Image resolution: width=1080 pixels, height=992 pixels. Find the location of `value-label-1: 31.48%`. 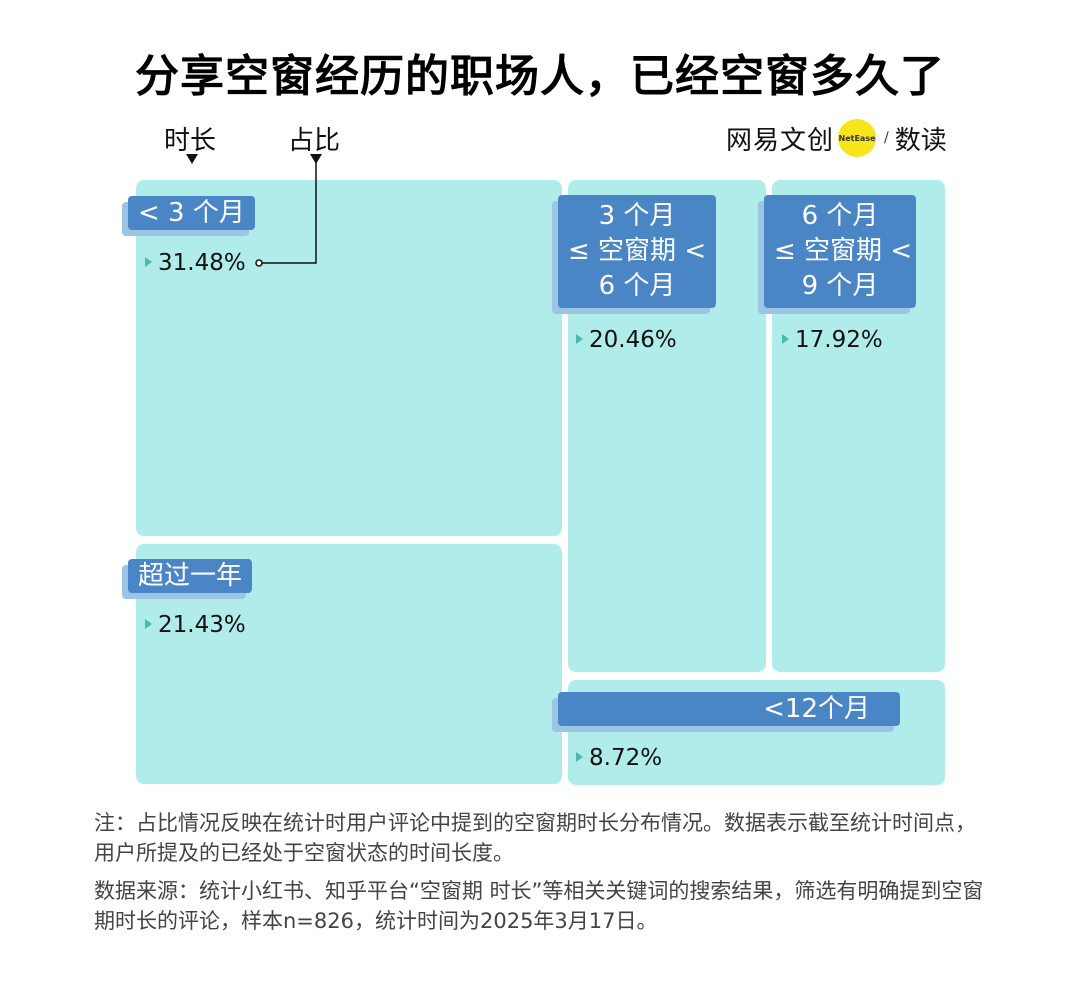

value-label-1: 31.48% is located at coordinates (195, 263).